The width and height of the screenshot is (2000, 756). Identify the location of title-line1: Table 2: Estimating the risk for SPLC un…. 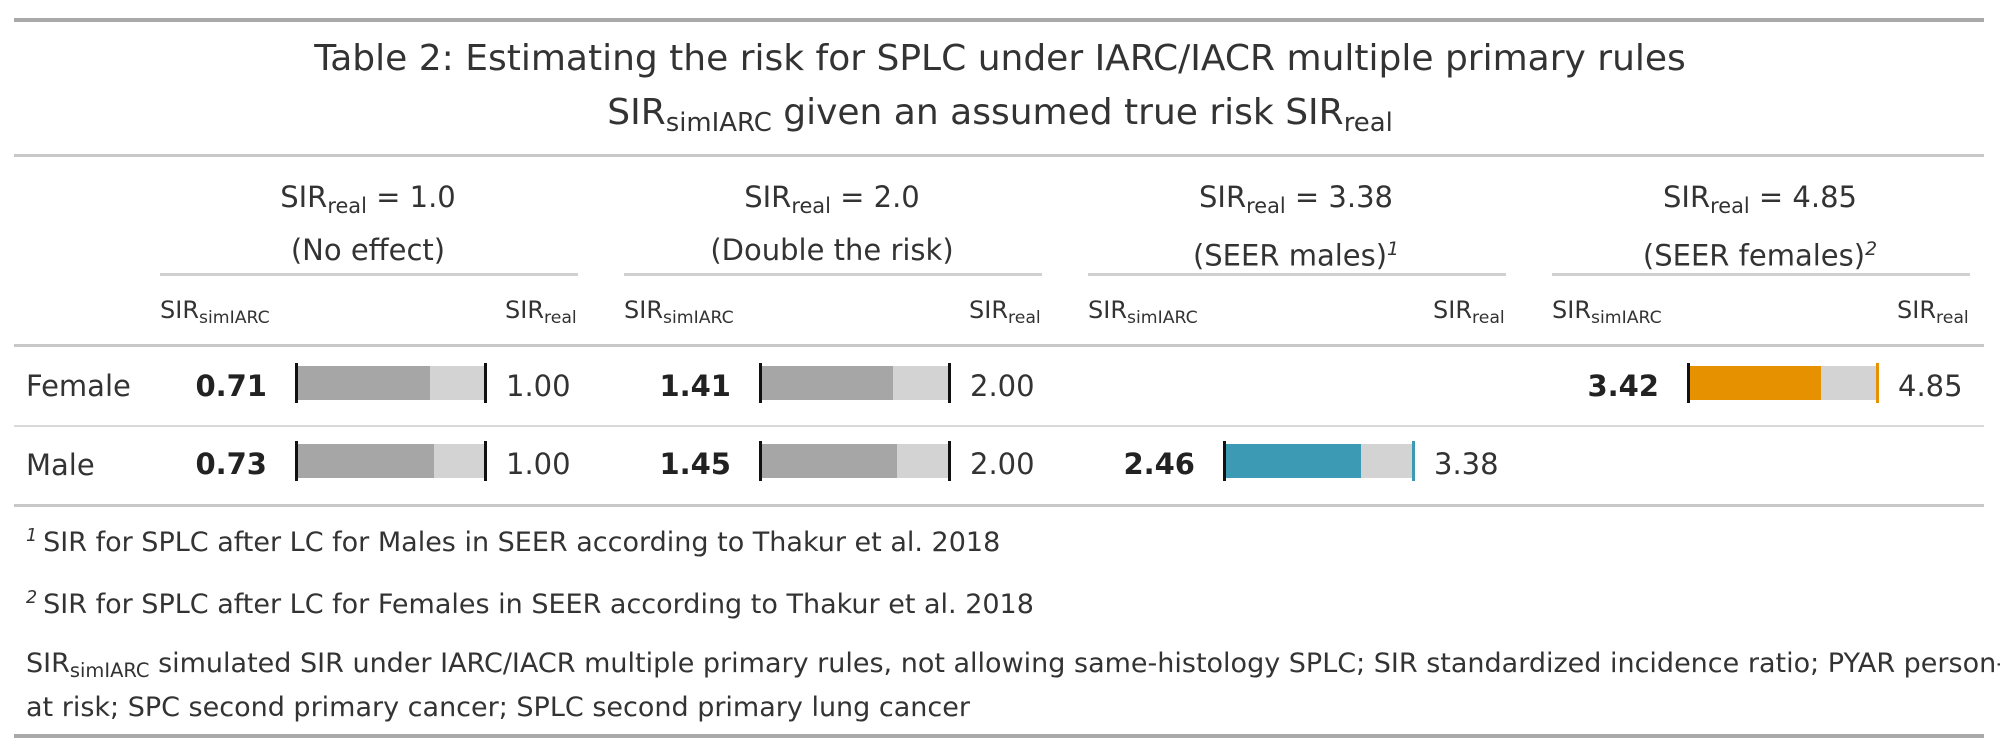
(1000, 58).